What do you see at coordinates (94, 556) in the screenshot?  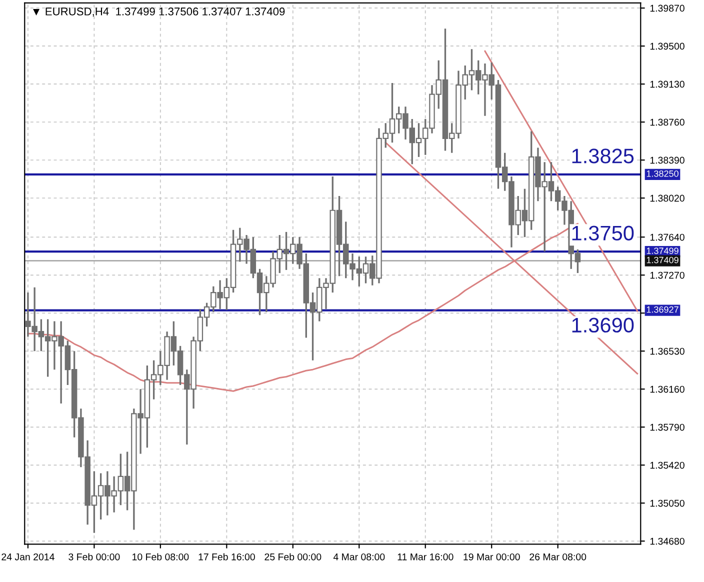 I see `x-tick-label: 3 Feb 00:00` at bounding box center [94, 556].